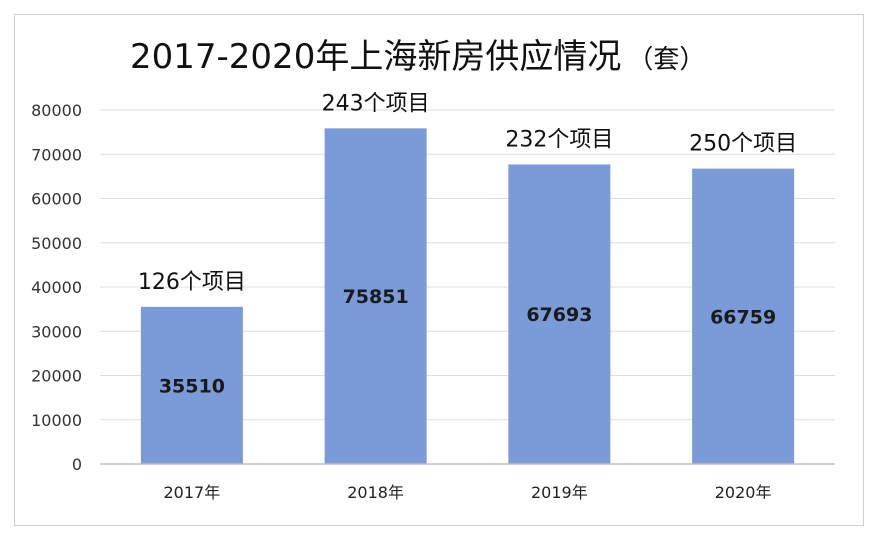 This screenshot has width=878, height=540. What do you see at coordinates (559, 139) in the screenshot?
I see `bar-annotation: 232个项目` at bounding box center [559, 139].